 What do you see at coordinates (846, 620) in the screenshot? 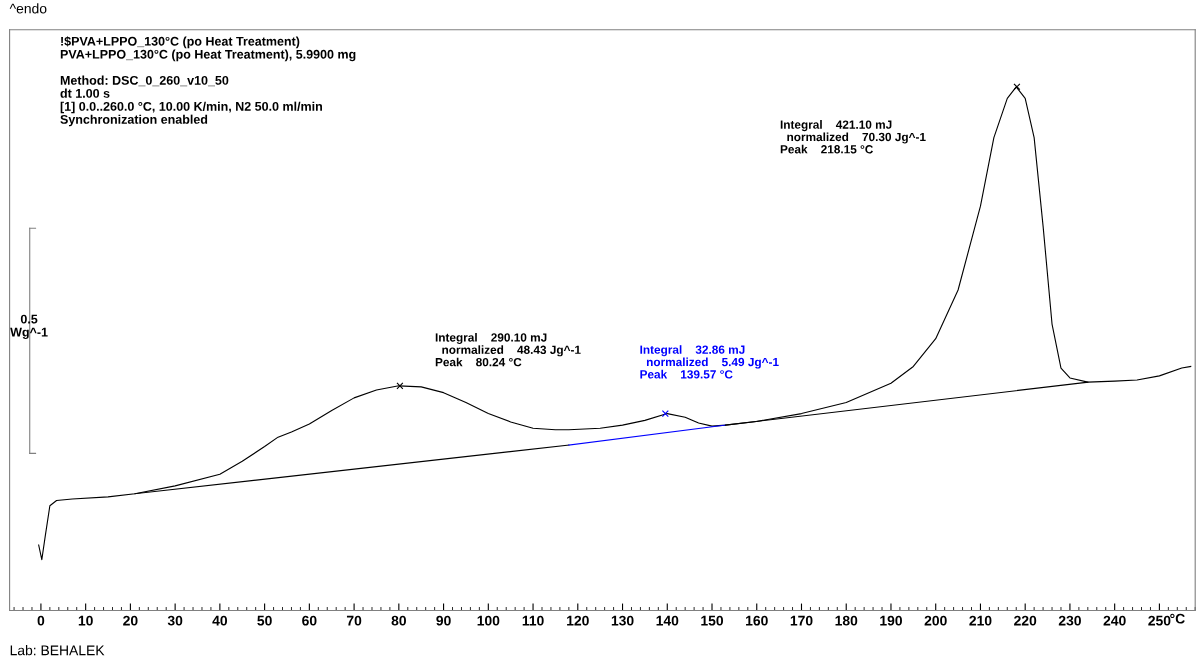
I see `x-tick-label: 180` at bounding box center [846, 620].